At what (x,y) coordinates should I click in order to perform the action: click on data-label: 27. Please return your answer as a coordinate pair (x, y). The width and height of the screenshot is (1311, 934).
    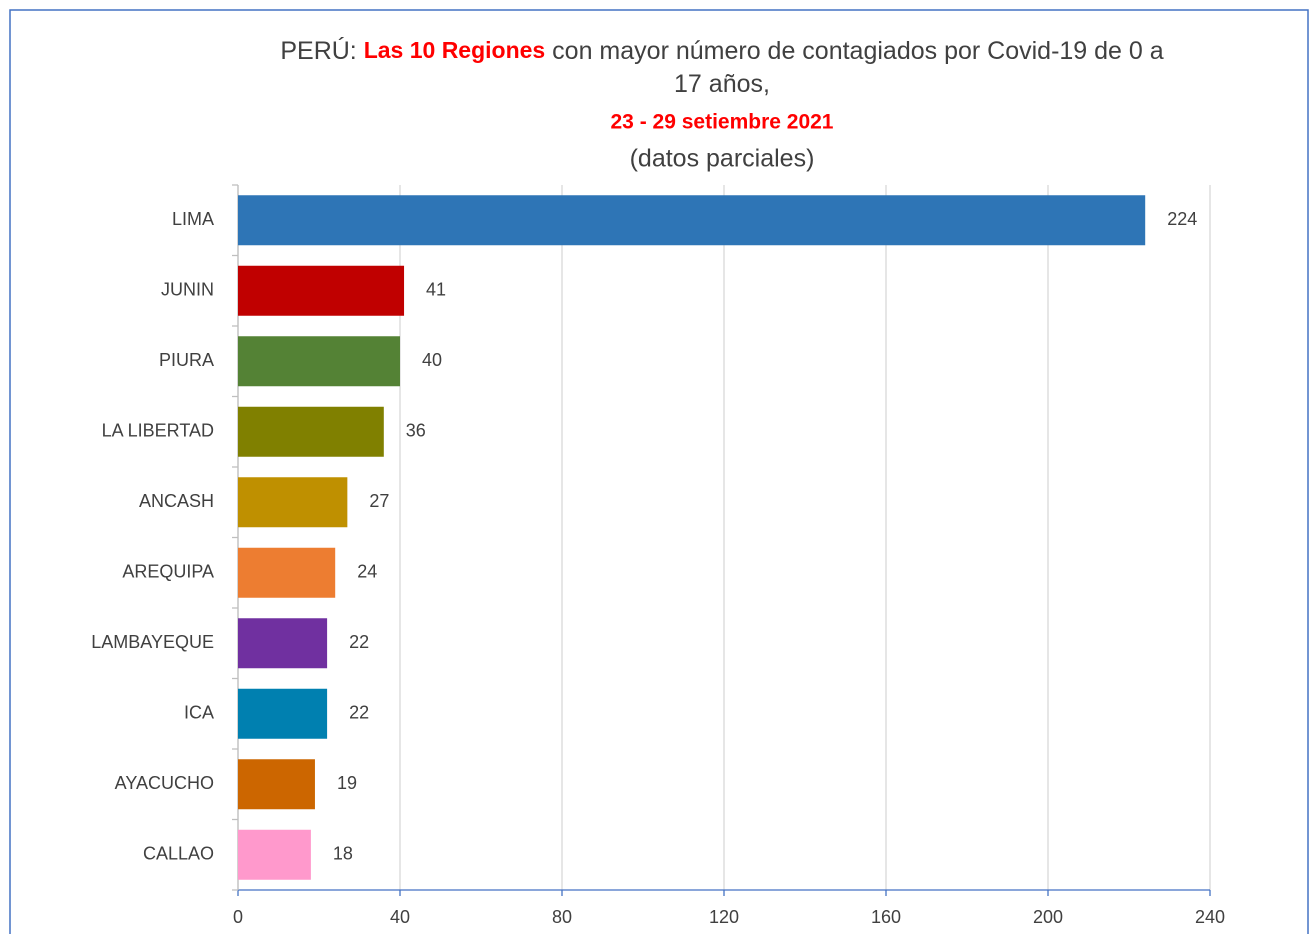
    Looking at the image, I should click on (379, 501).